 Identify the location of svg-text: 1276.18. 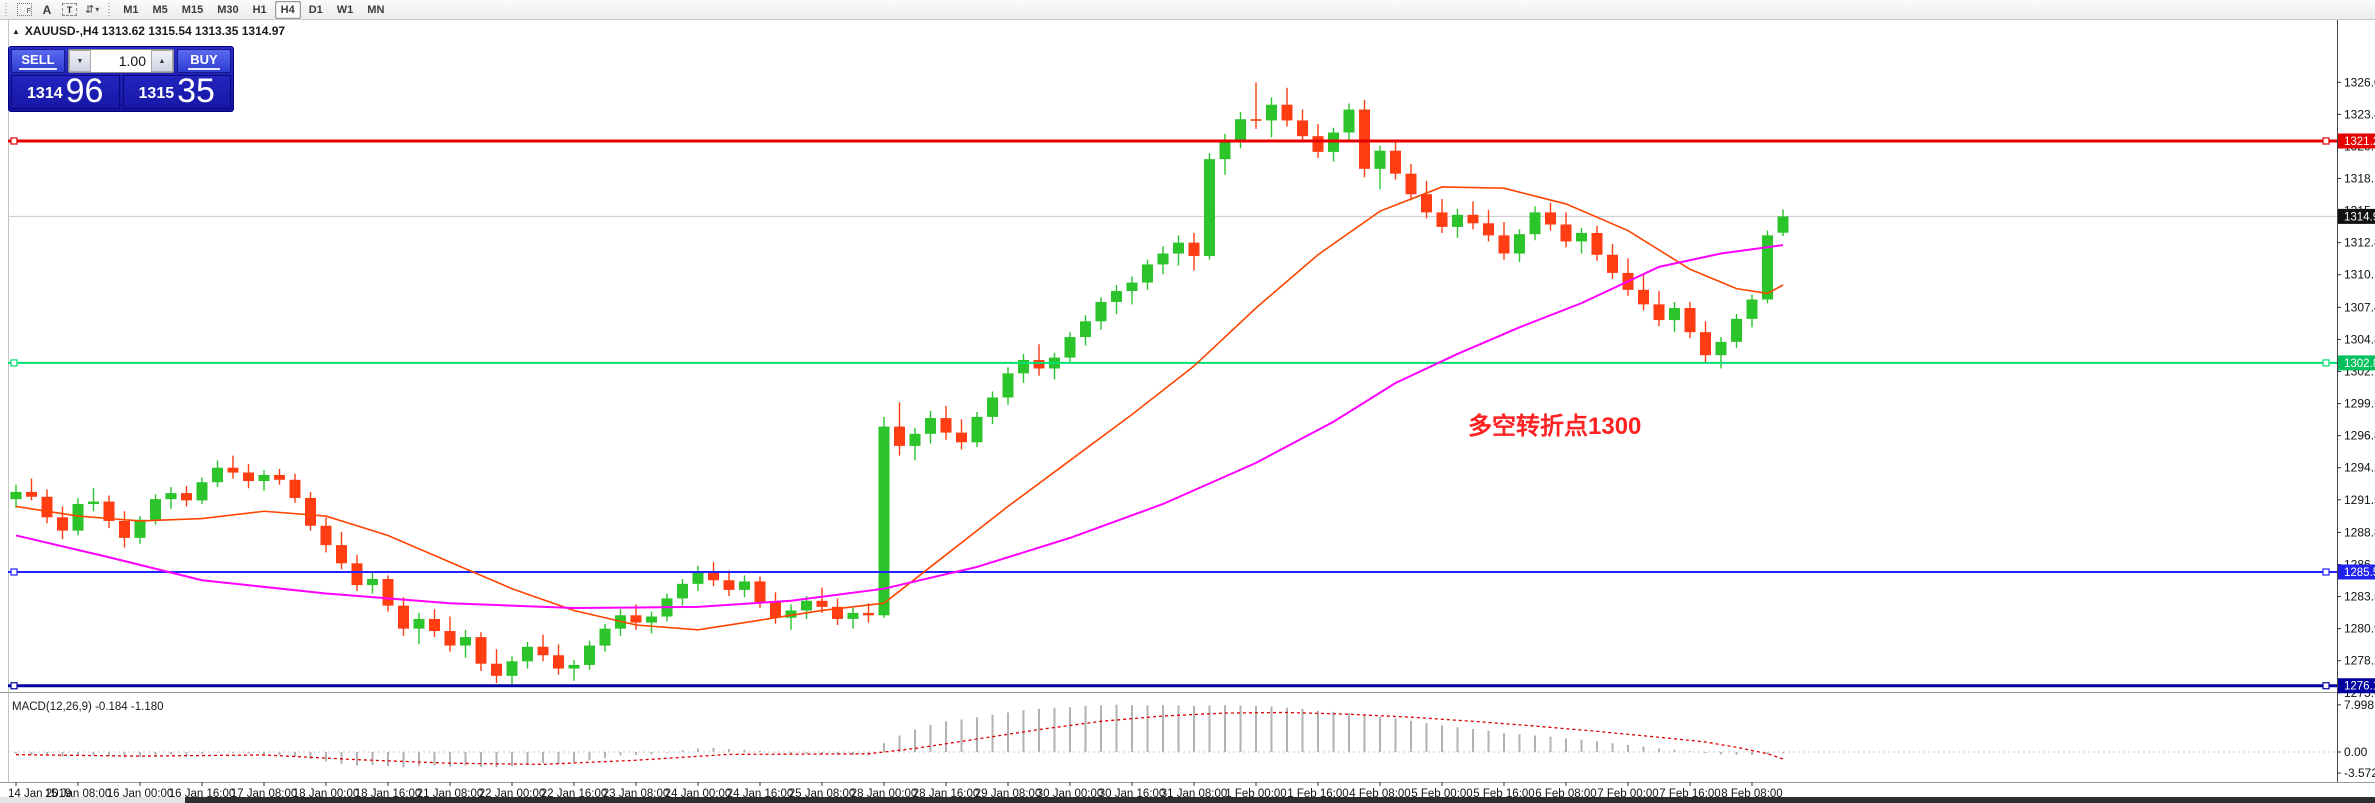
(2359, 687).